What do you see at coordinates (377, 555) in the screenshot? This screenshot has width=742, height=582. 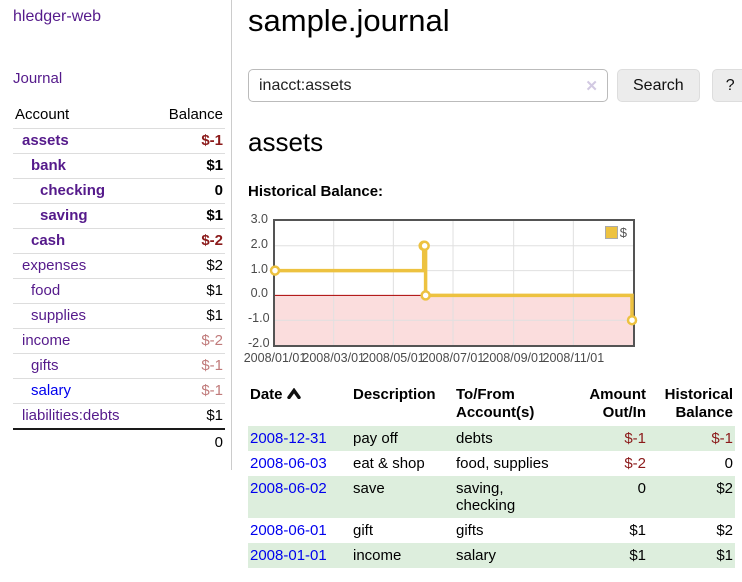 I see `transaction-description: income` at bounding box center [377, 555].